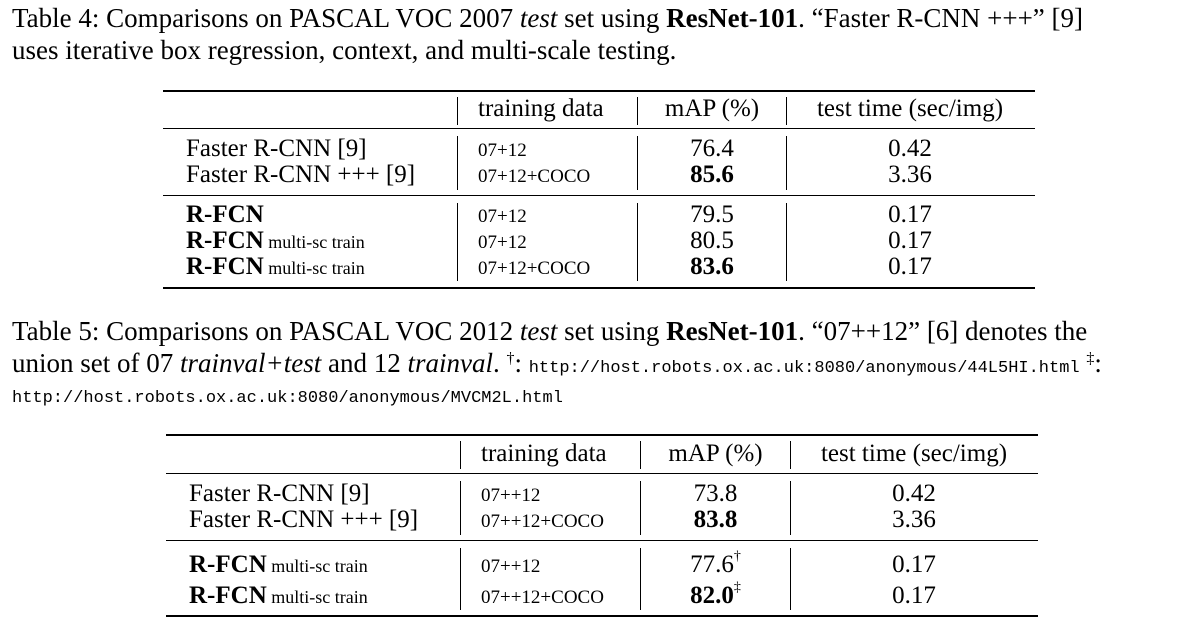 This screenshot has width=1200, height=625. I want to click on table-row-map: 77.6†, so click(715, 563).